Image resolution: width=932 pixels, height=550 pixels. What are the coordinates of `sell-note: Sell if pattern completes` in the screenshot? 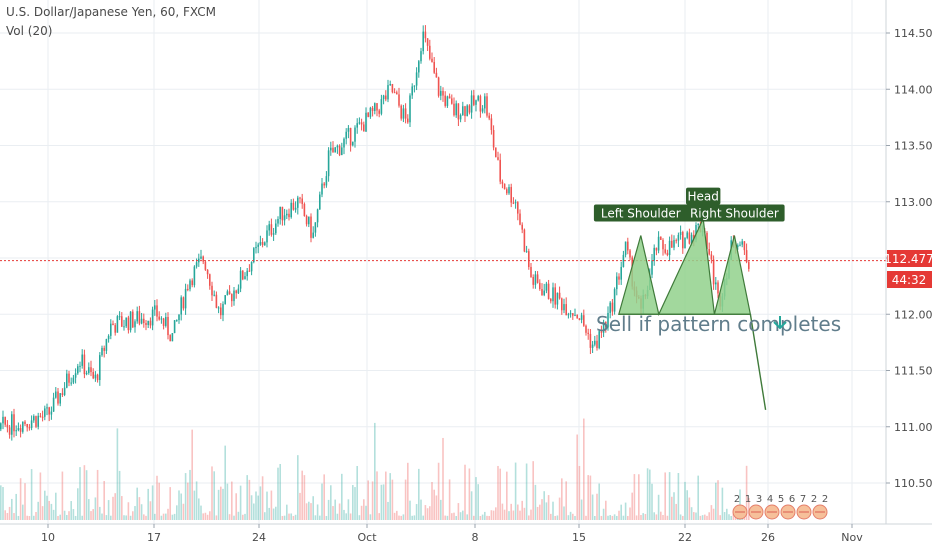 It's located at (718, 324).